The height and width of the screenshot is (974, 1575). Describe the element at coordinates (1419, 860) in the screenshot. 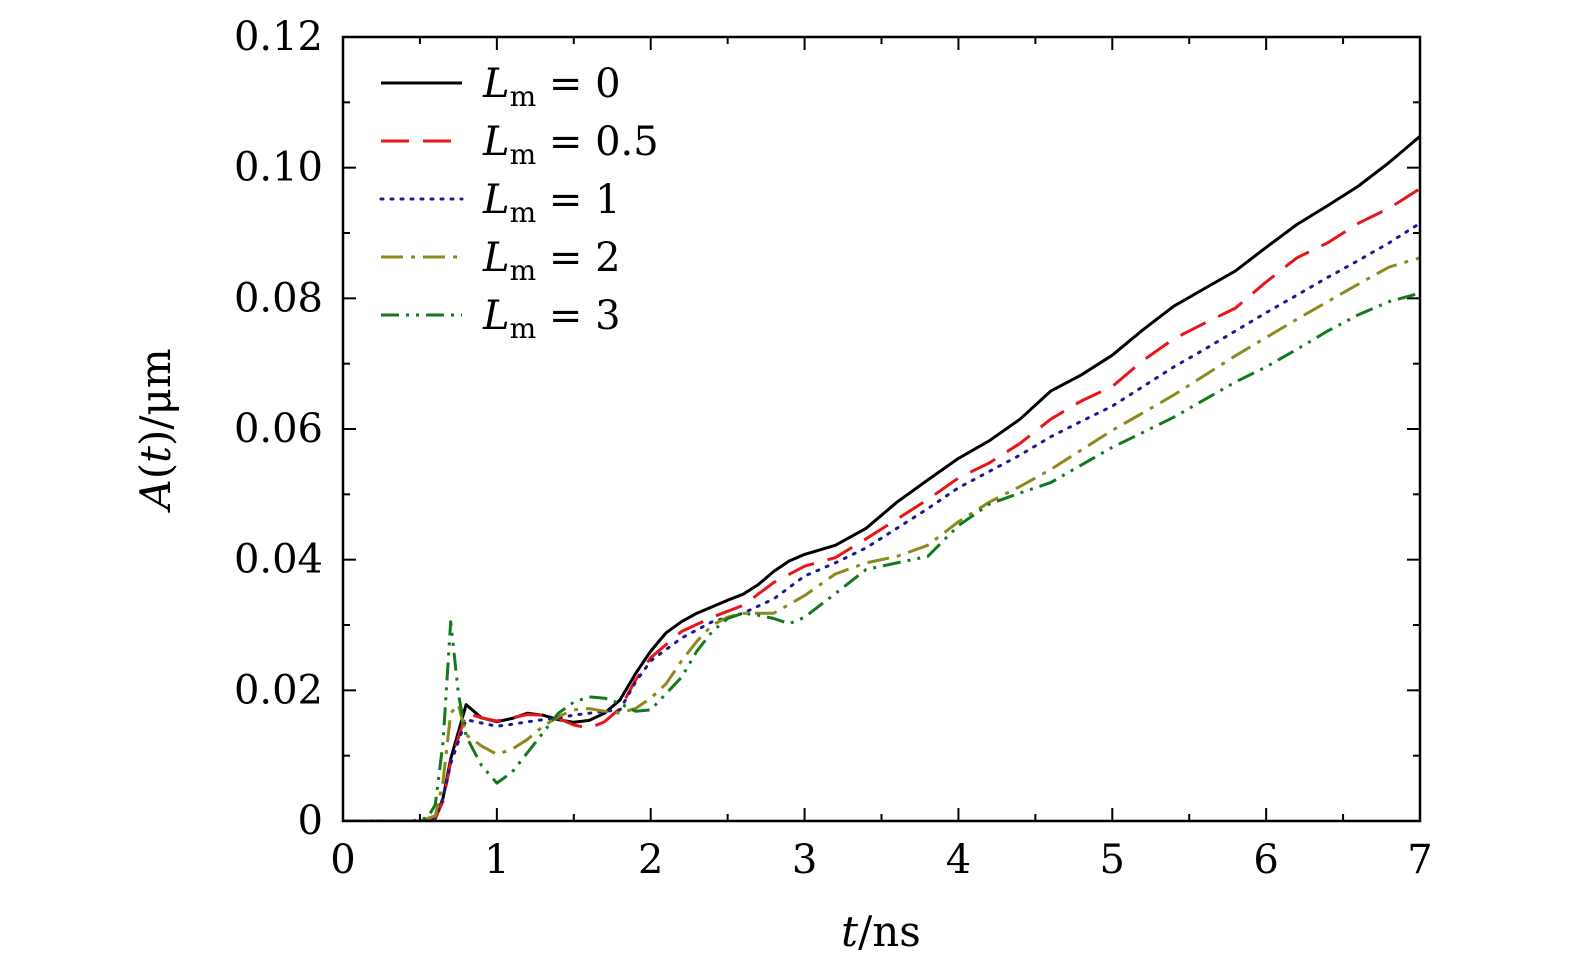

I see `x-tick-label: 7` at that location.